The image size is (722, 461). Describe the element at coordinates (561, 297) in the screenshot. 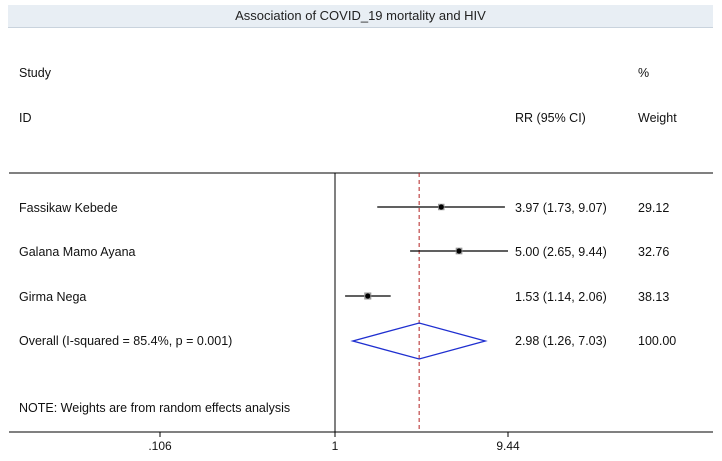

I see `study-ci-text: 1.53 (1.14, 2.06)` at that location.